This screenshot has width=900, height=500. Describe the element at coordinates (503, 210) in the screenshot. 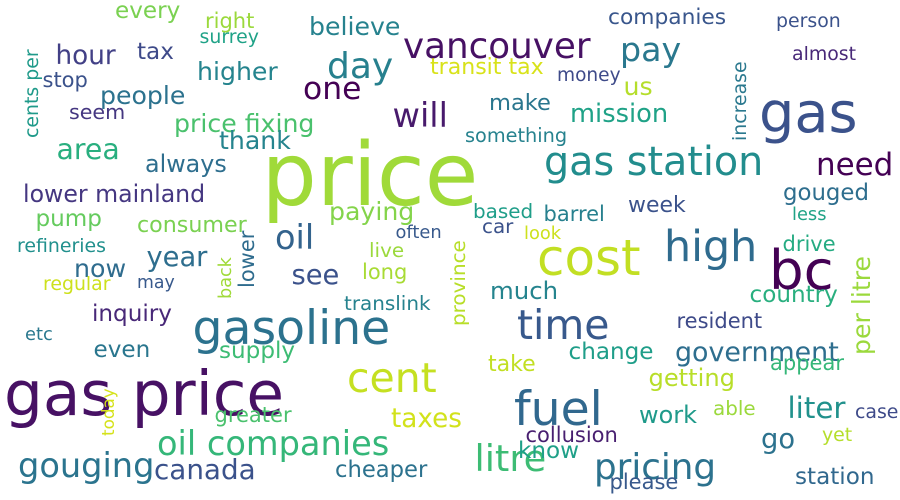

I see `word-based: based` at that location.